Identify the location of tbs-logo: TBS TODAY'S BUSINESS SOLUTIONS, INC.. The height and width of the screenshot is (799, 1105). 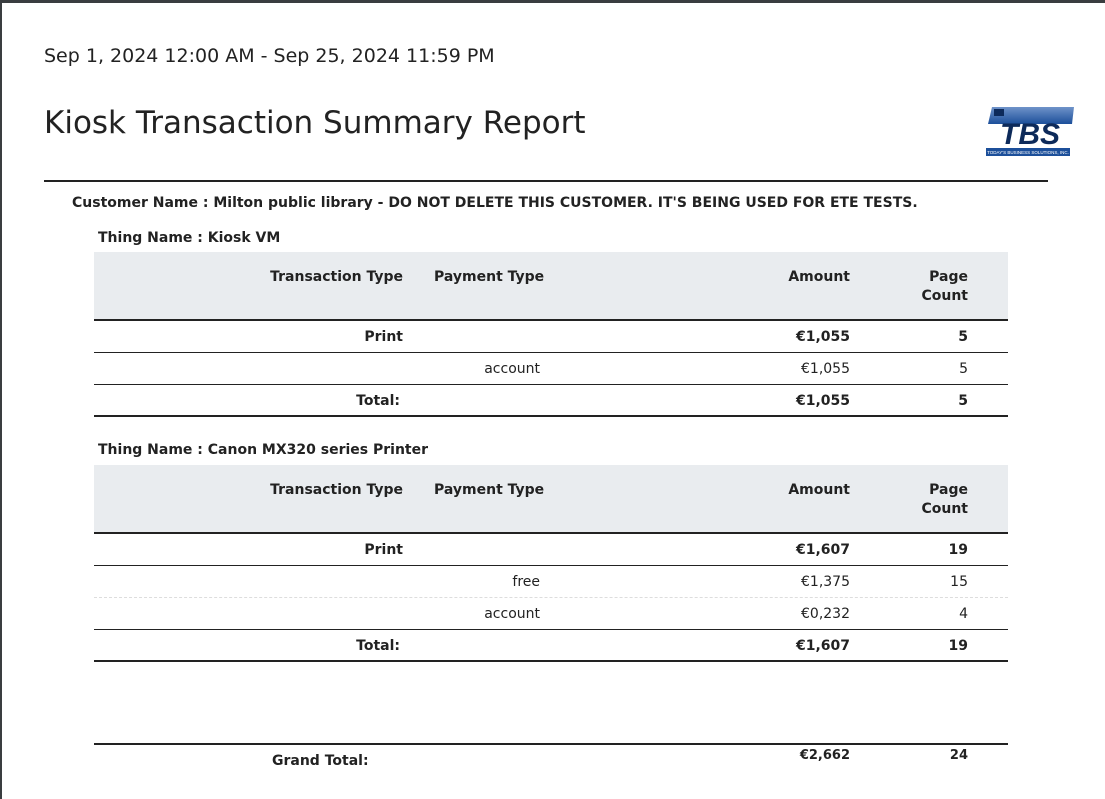
(1030, 134).